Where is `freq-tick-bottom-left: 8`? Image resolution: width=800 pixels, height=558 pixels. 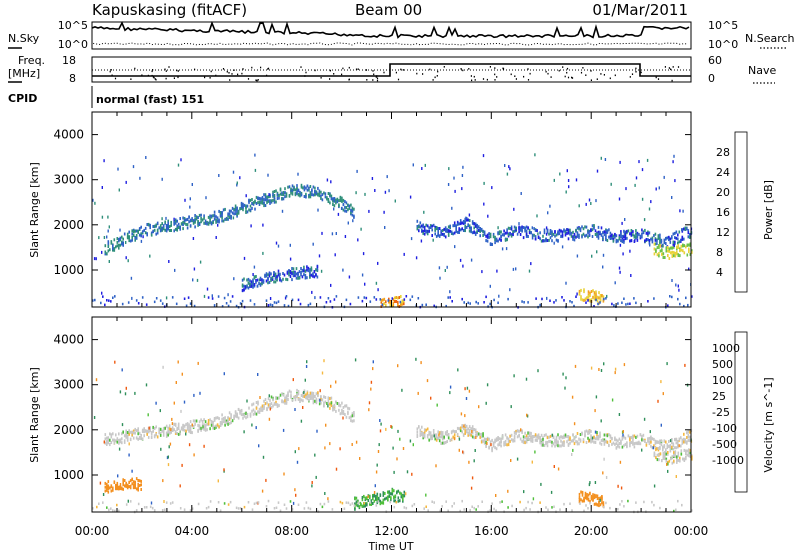 freq-tick-bottom-left: 8 is located at coordinates (72, 78).